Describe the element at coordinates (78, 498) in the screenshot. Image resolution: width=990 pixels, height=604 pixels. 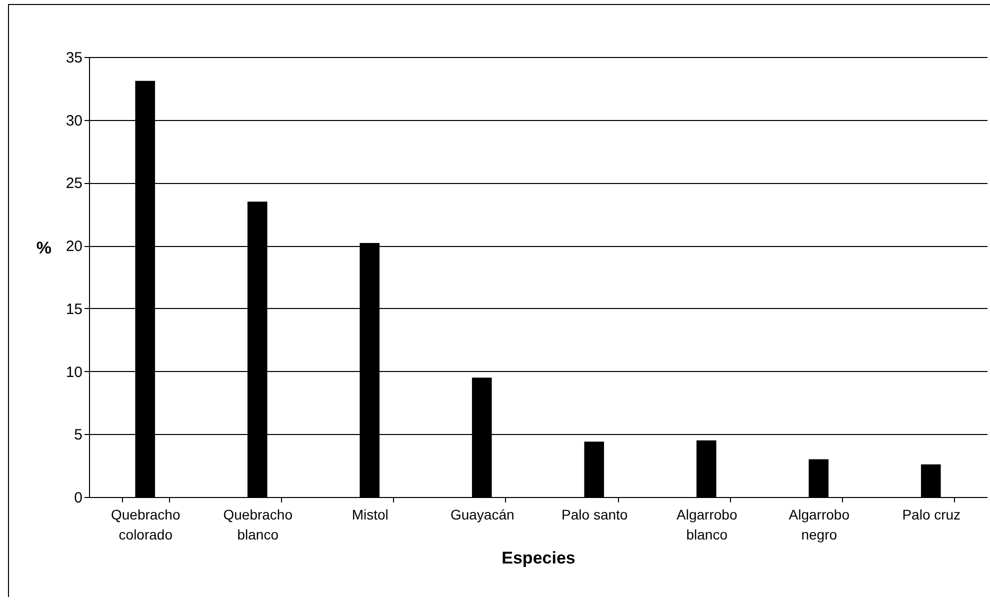
I see `y-tick-label: 0` at that location.